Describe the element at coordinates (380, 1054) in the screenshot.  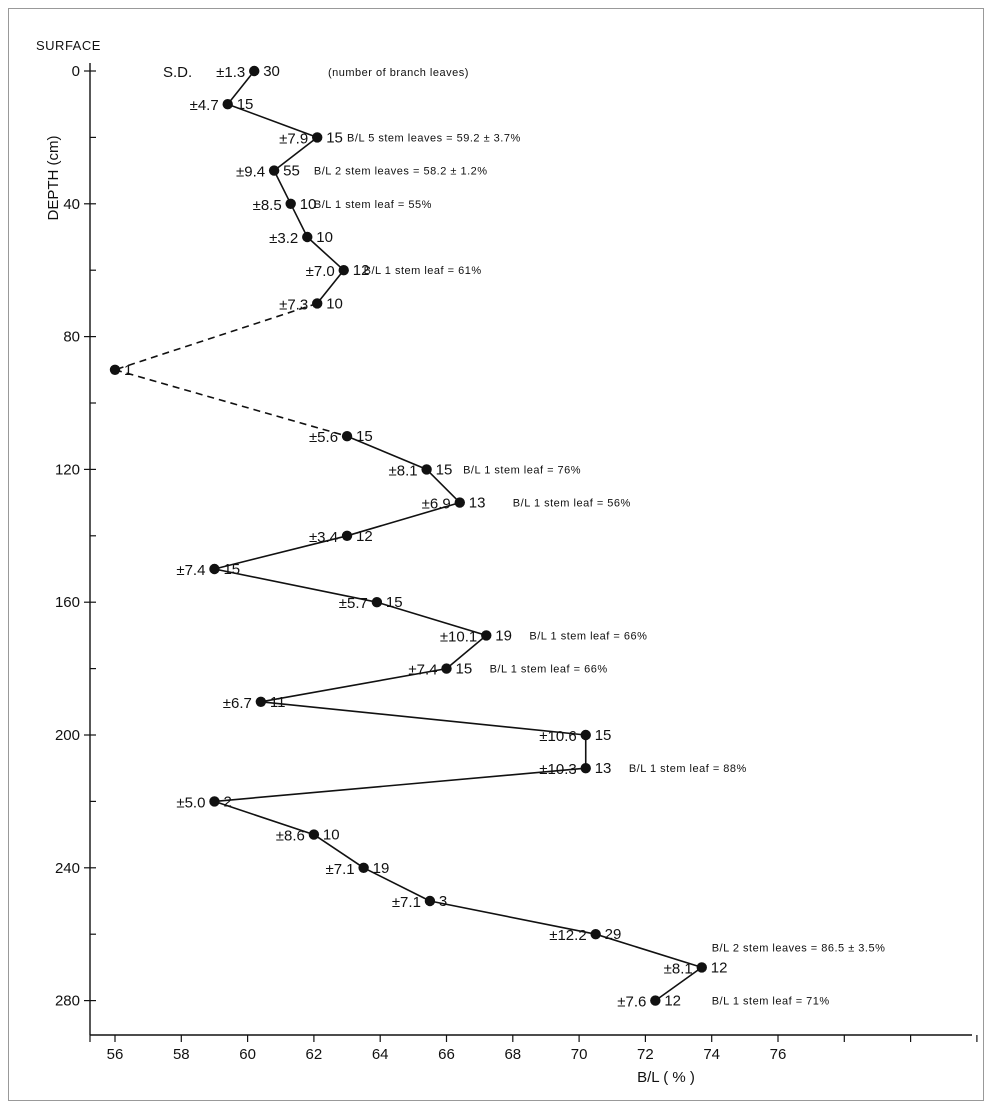
I see `x-tick-label: 64` at that location.